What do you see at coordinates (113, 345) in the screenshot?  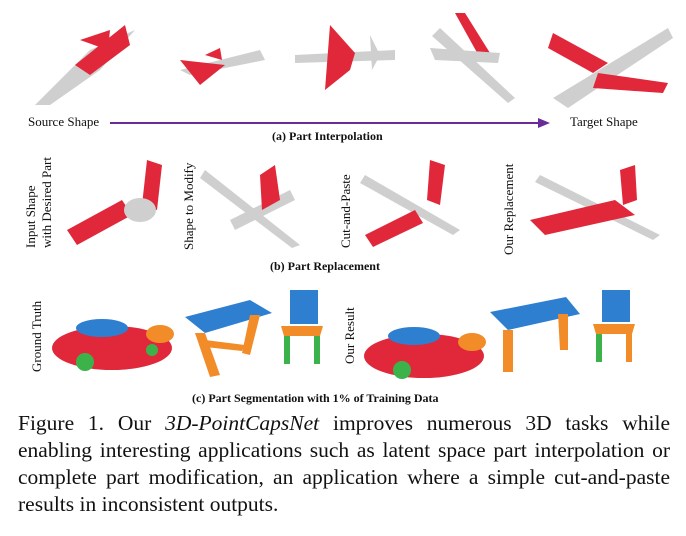 I see `gt-car-pointcloud` at bounding box center [113, 345].